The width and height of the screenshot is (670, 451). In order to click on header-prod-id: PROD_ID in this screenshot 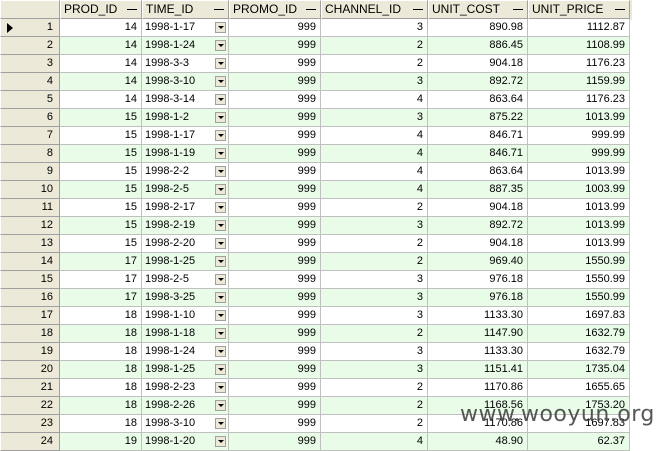, I will do `click(101, 9)`.